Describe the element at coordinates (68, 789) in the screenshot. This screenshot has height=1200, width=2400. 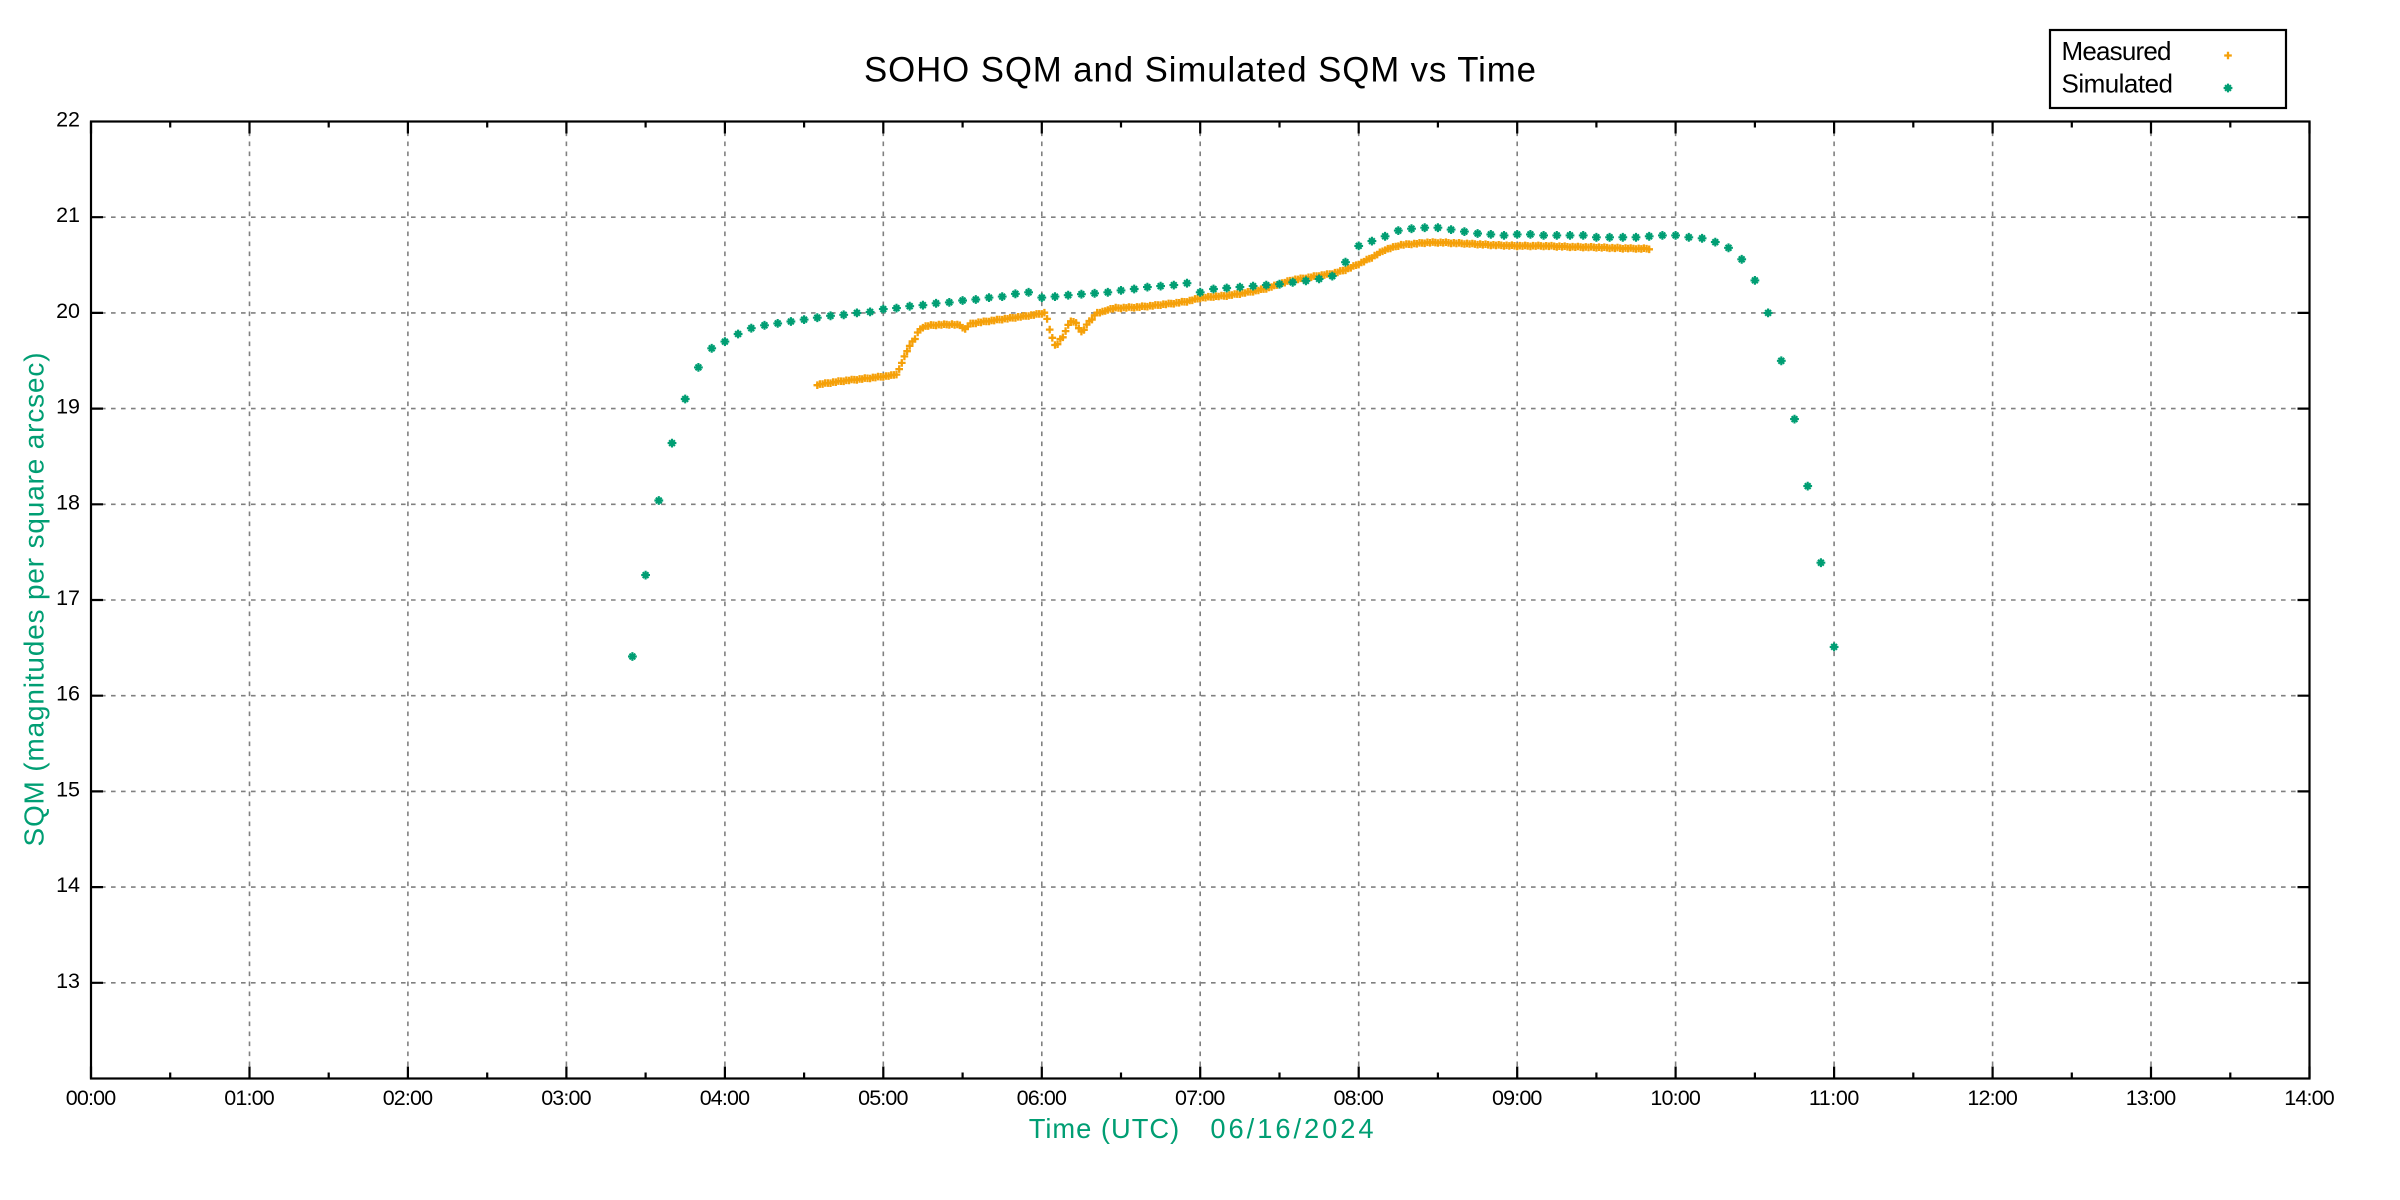
I see `svg-text: 15` at that location.